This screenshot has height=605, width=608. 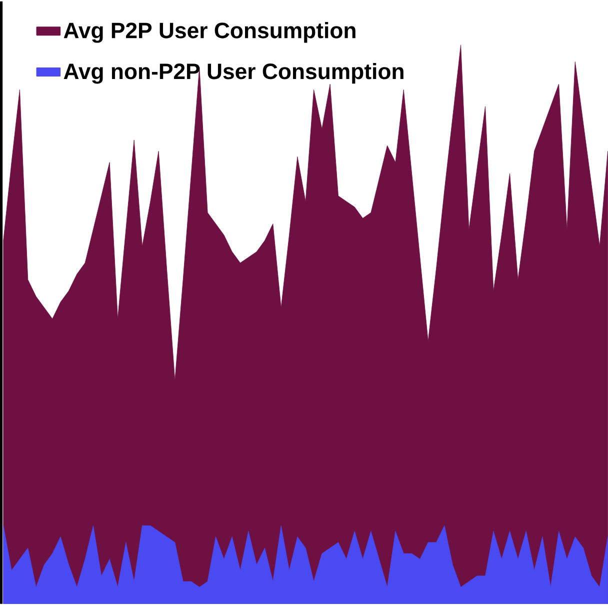 What do you see at coordinates (210, 32) in the screenshot?
I see `legend-label: Avg P2P User Consumption` at bounding box center [210, 32].